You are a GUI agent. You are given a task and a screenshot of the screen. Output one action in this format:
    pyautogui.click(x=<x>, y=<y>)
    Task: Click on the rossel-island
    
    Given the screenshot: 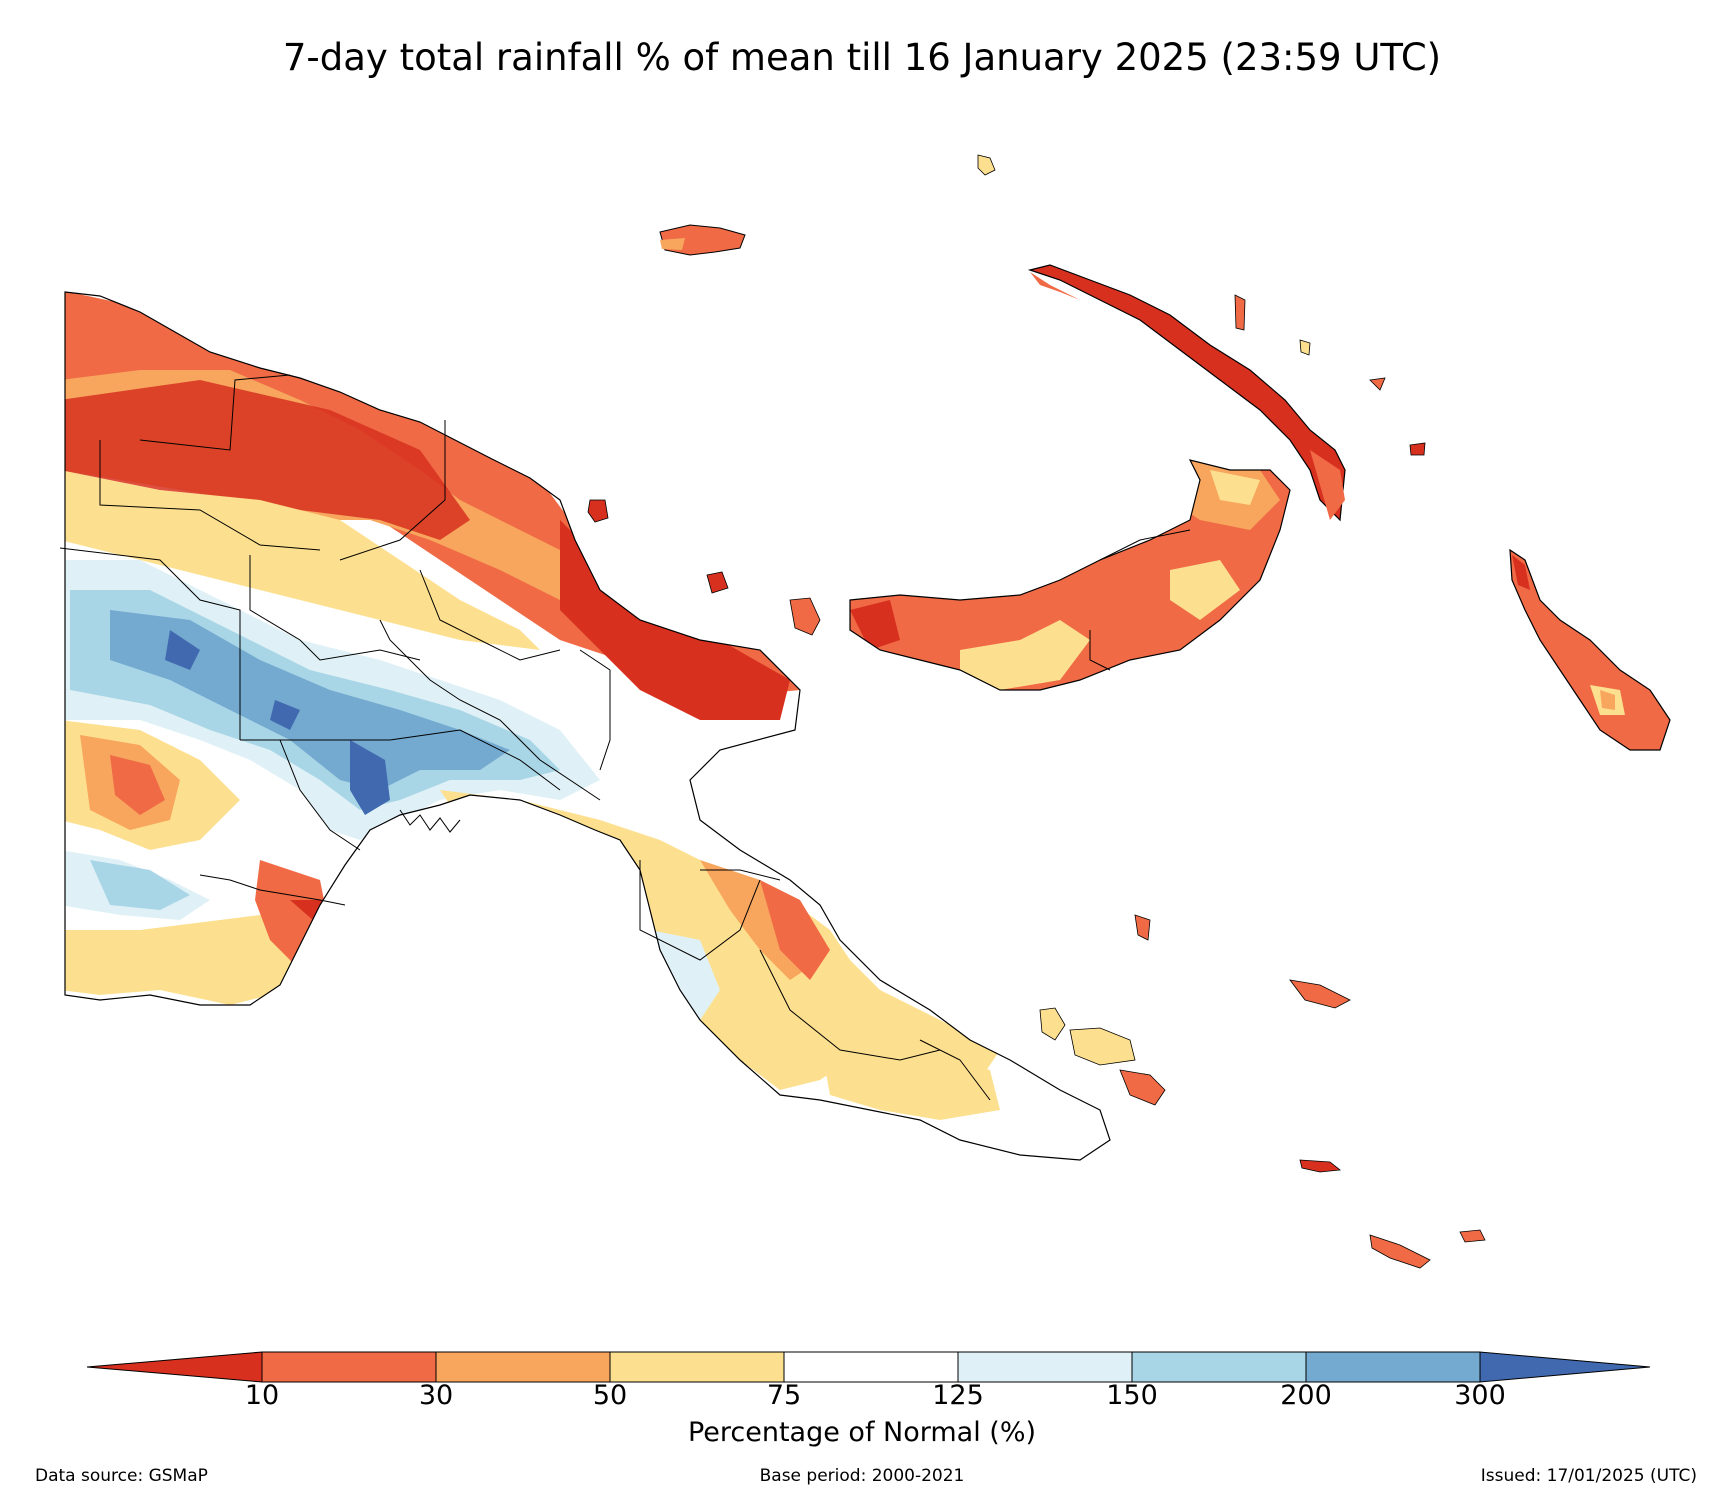 What is the action you would take?
    pyautogui.click(x=1472, y=1236)
    